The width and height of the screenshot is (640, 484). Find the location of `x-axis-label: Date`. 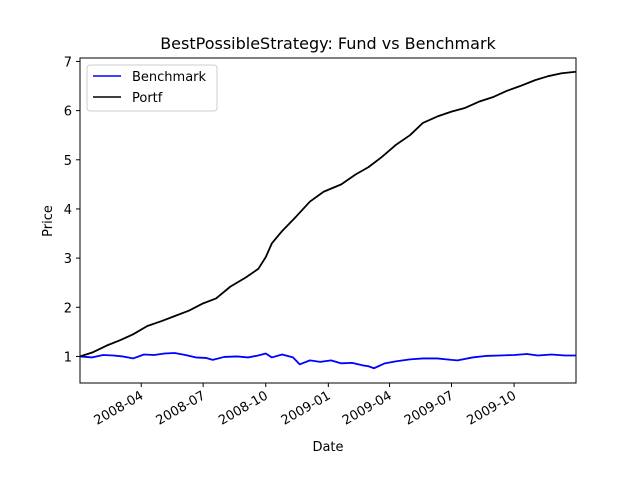

x-axis-label: Date is located at coordinates (327, 447).